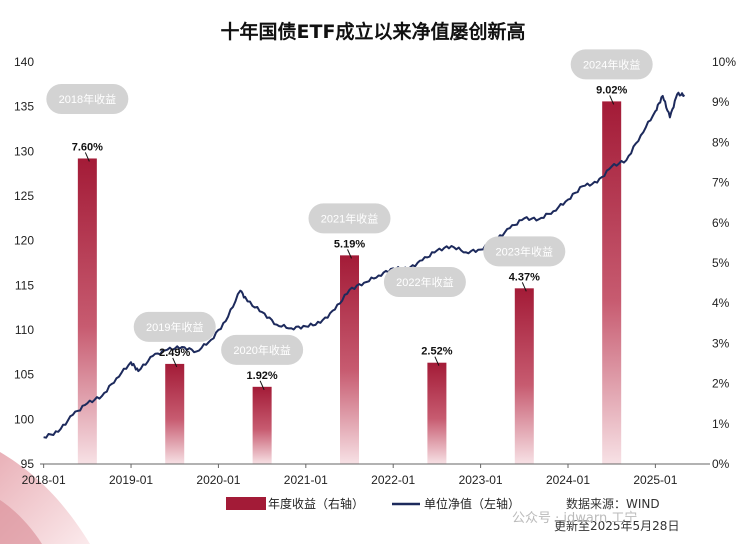 The height and width of the screenshot is (544, 746). Describe the element at coordinates (24, 263) in the screenshot. I see `left-axis: 95 100 105 110 115 120 125 130 135 140` at that location.